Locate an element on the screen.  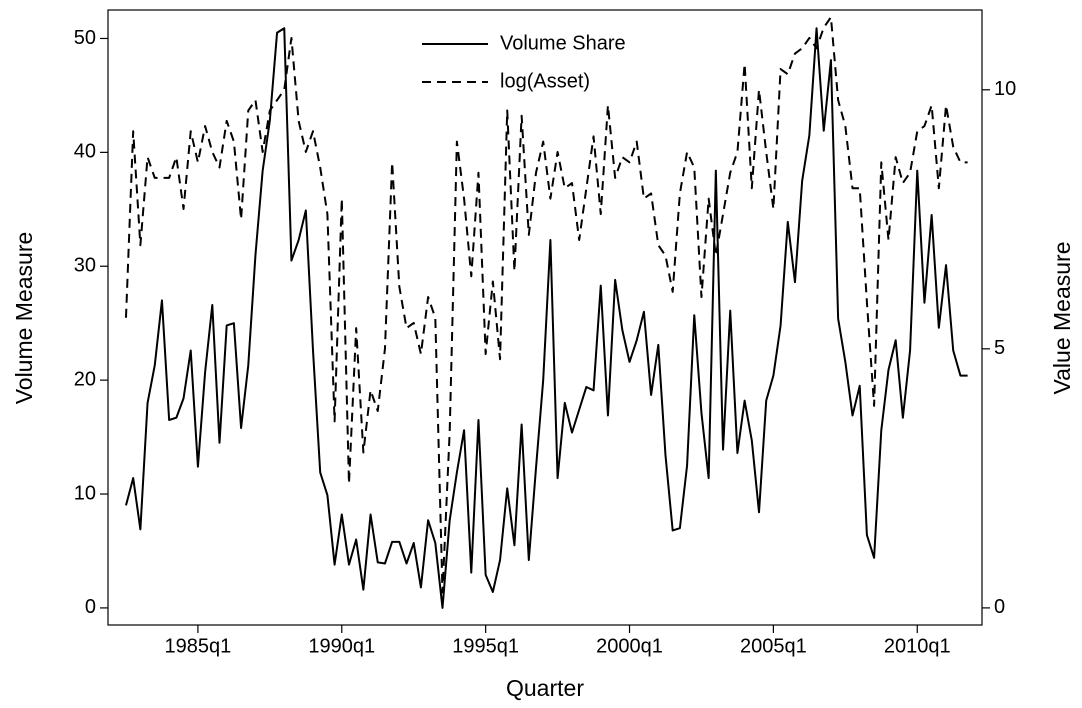
legend-label: Volume Share is located at coordinates (563, 43).